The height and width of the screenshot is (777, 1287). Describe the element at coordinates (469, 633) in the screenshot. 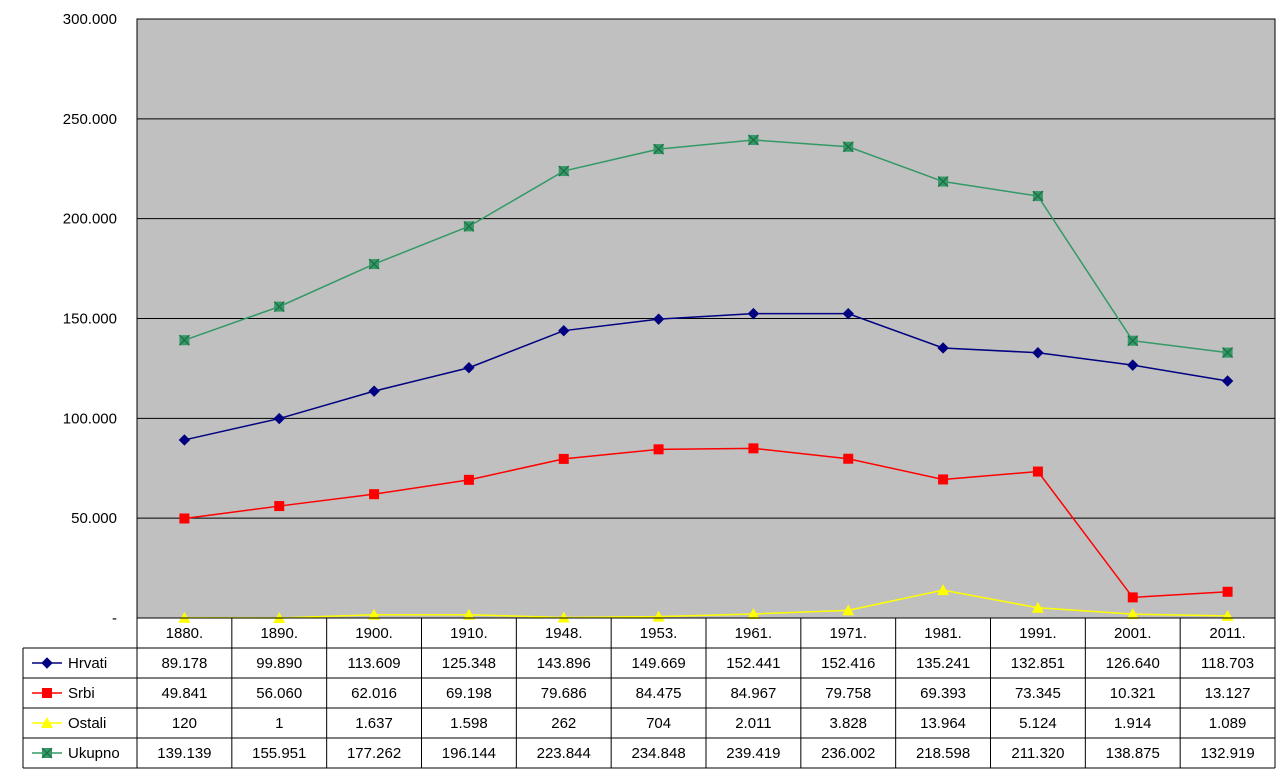

I see `x-category-label: 1910.` at that location.